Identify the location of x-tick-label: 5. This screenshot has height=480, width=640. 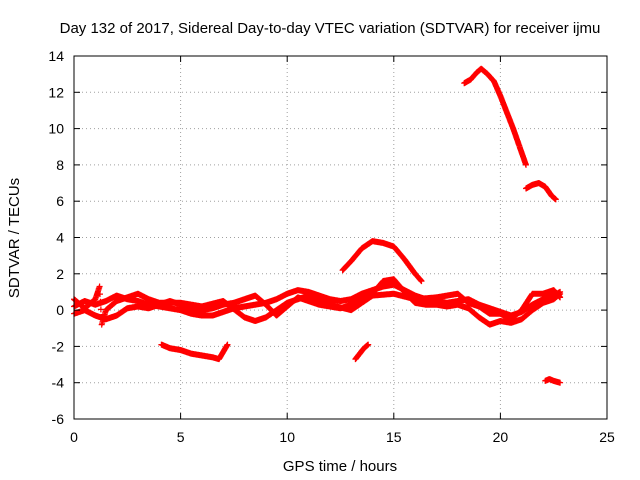
(181, 437).